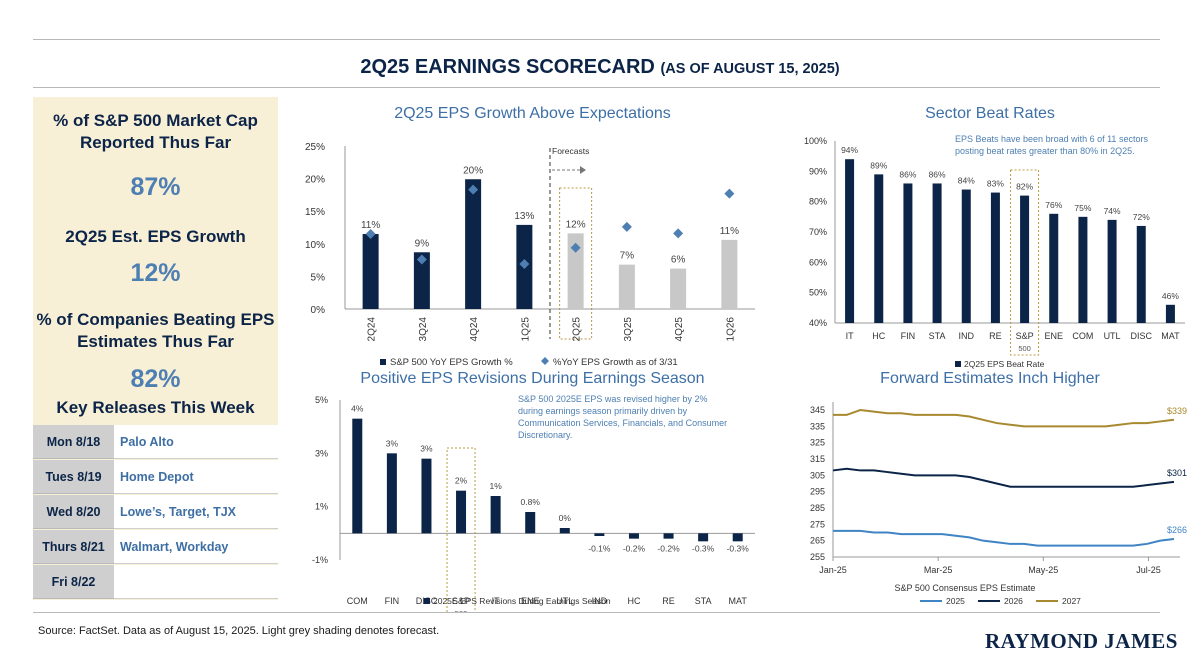  Describe the element at coordinates (383, 362) in the screenshot. I see `legend-swatch` at that location.